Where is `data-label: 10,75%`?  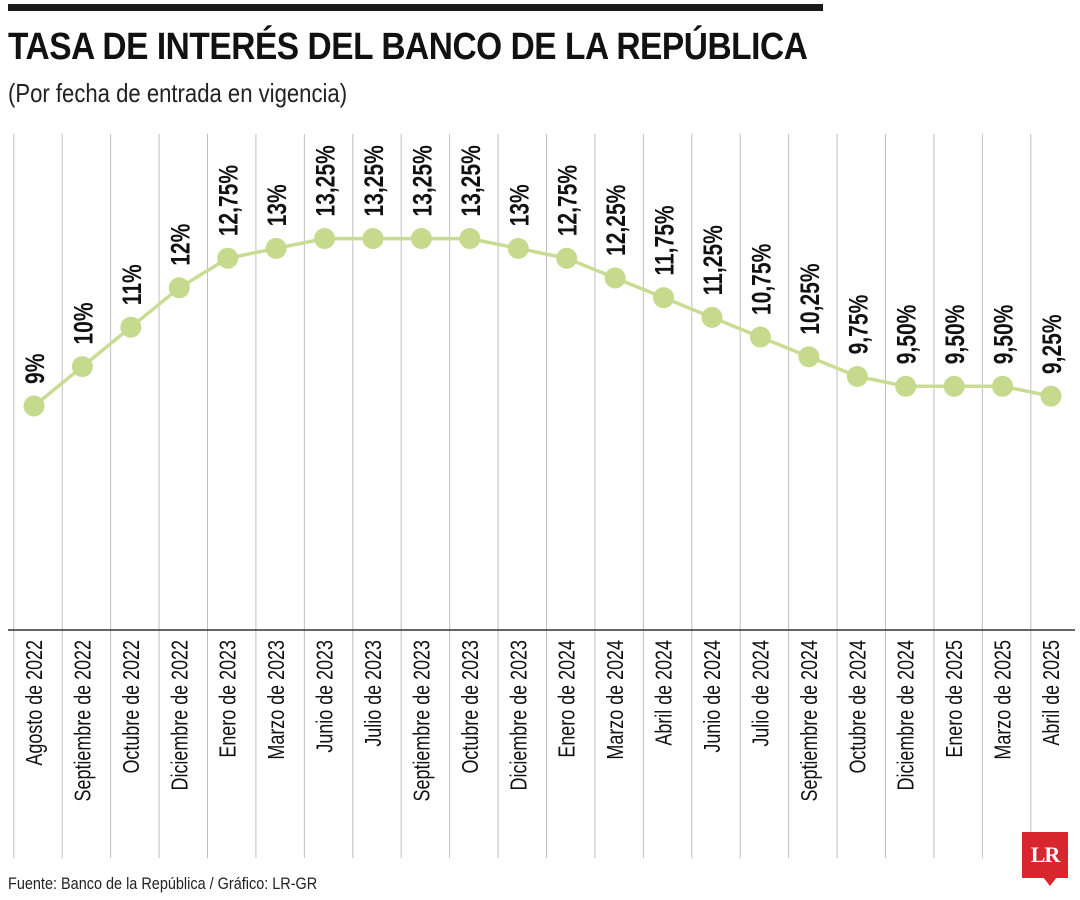 data-label: 10,75% is located at coordinates (762, 279).